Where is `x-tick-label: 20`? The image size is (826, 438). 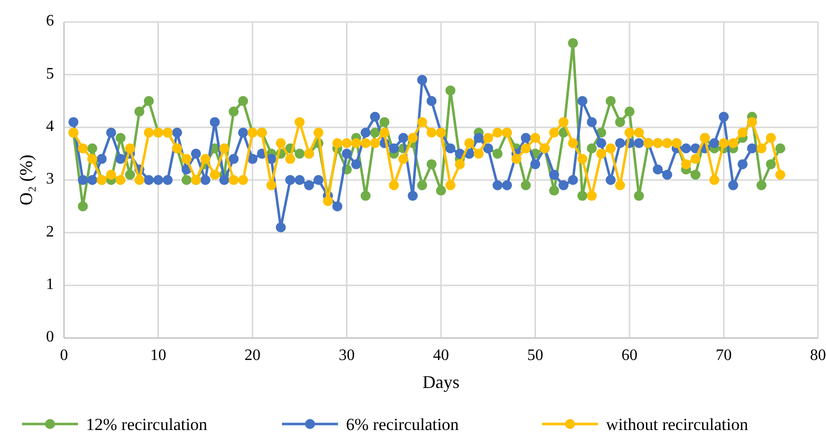 x-tick-label: 20 is located at coordinates (252, 355).